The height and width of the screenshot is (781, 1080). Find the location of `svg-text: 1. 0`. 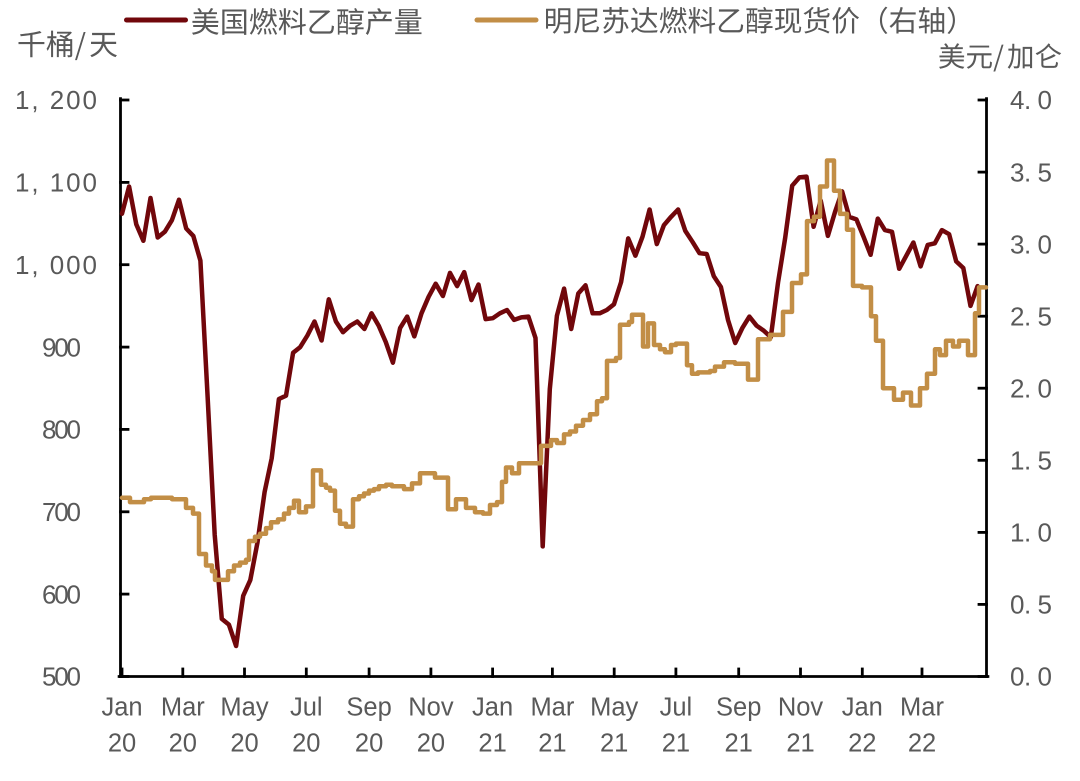

svg-text: 1. 0 is located at coordinates (1031, 533).